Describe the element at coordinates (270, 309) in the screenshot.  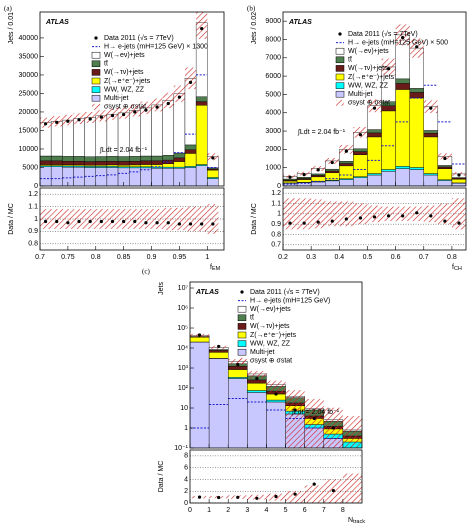
I see `legend-label: W(→eν)+jets` at that location.